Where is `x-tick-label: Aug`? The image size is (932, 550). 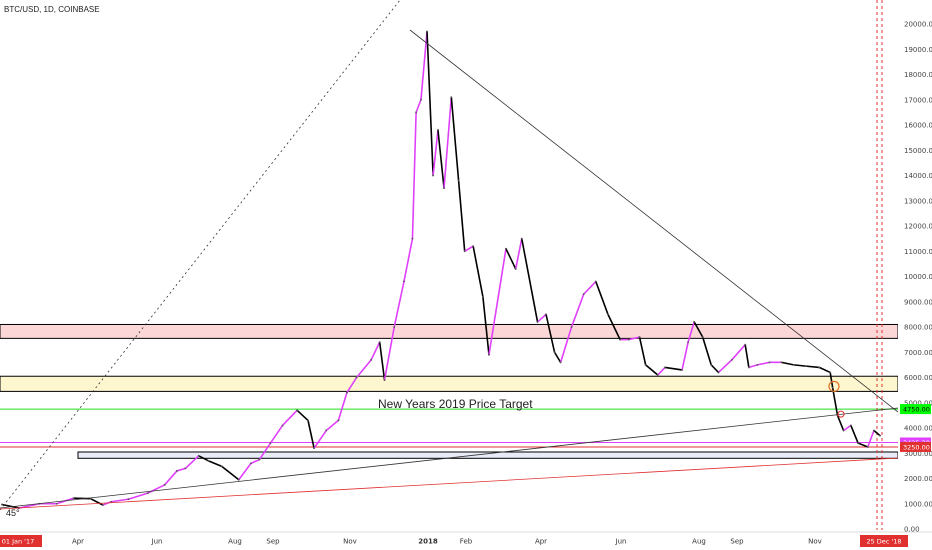 x-tick-label: Aug is located at coordinates (235, 542).